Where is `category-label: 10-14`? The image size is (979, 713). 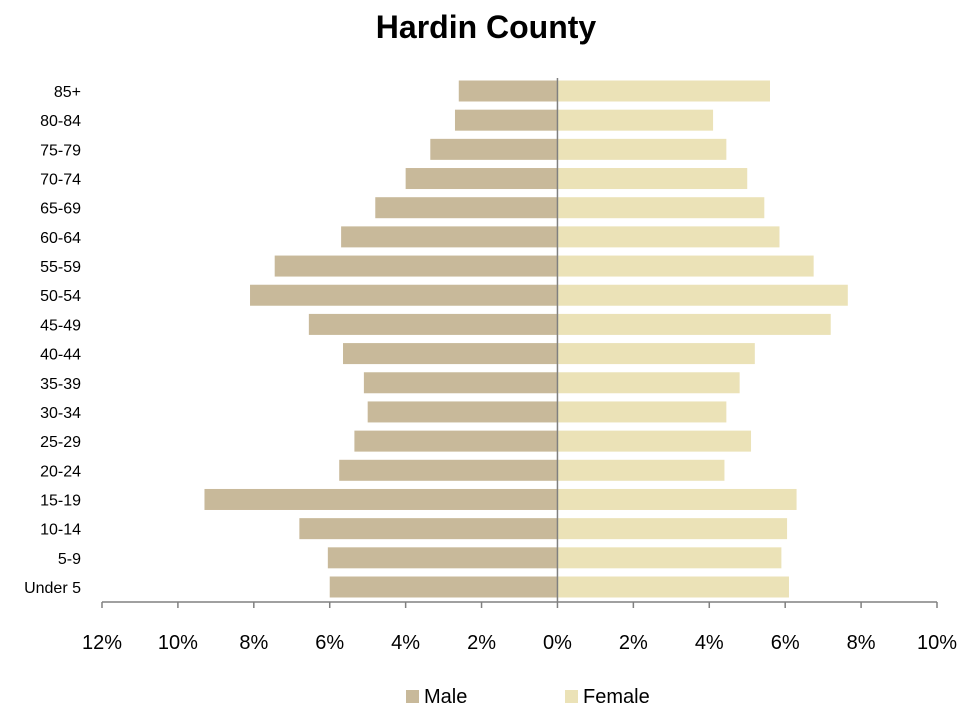
category-label: 10-14 is located at coordinates (60, 530).